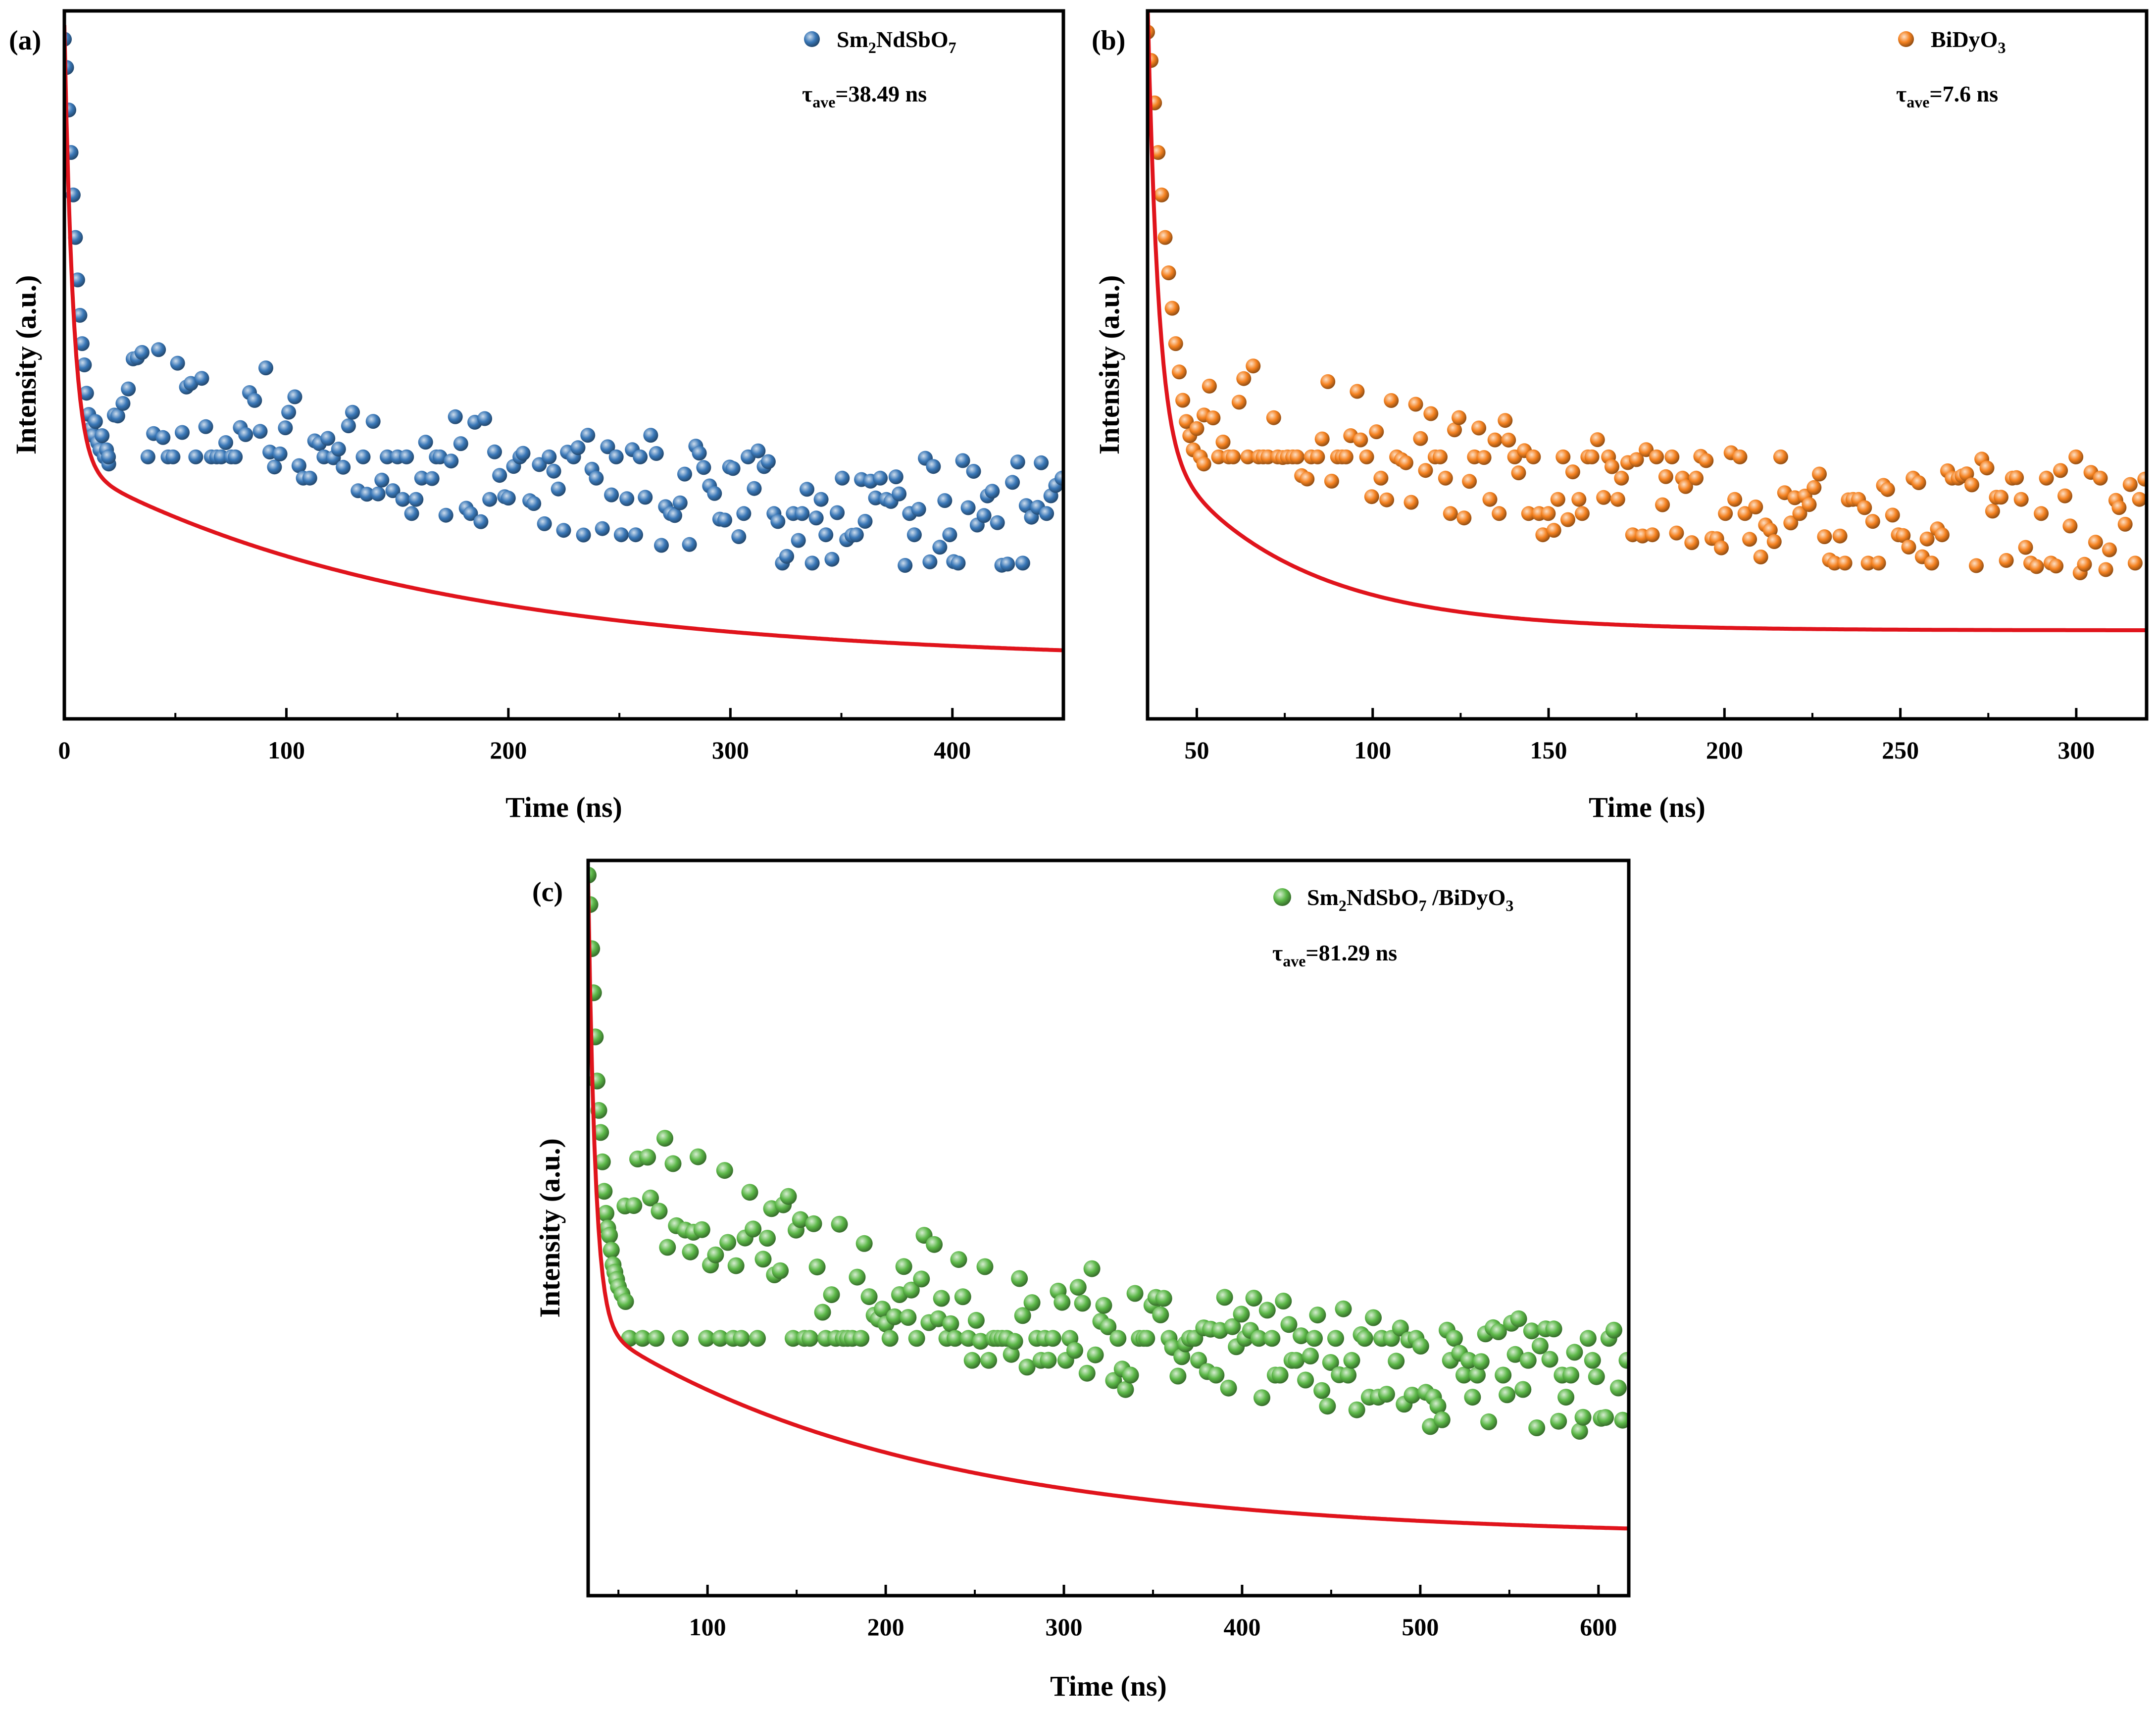 The image size is (2156, 1711). I want to click on data-points, so click(563, 302).